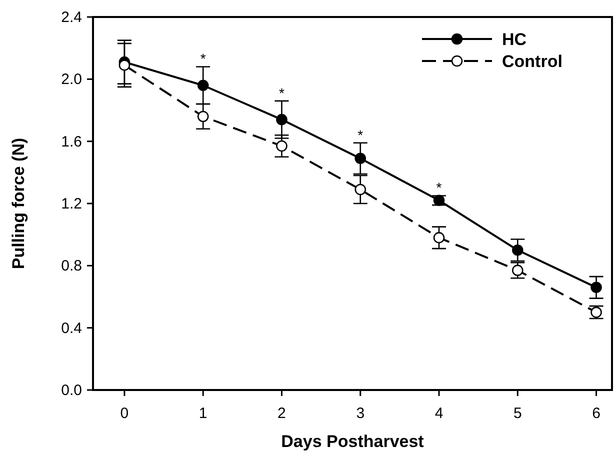 The image size is (614, 455). What do you see at coordinates (439, 413) in the screenshot?
I see `x-tick-label: 4` at bounding box center [439, 413].